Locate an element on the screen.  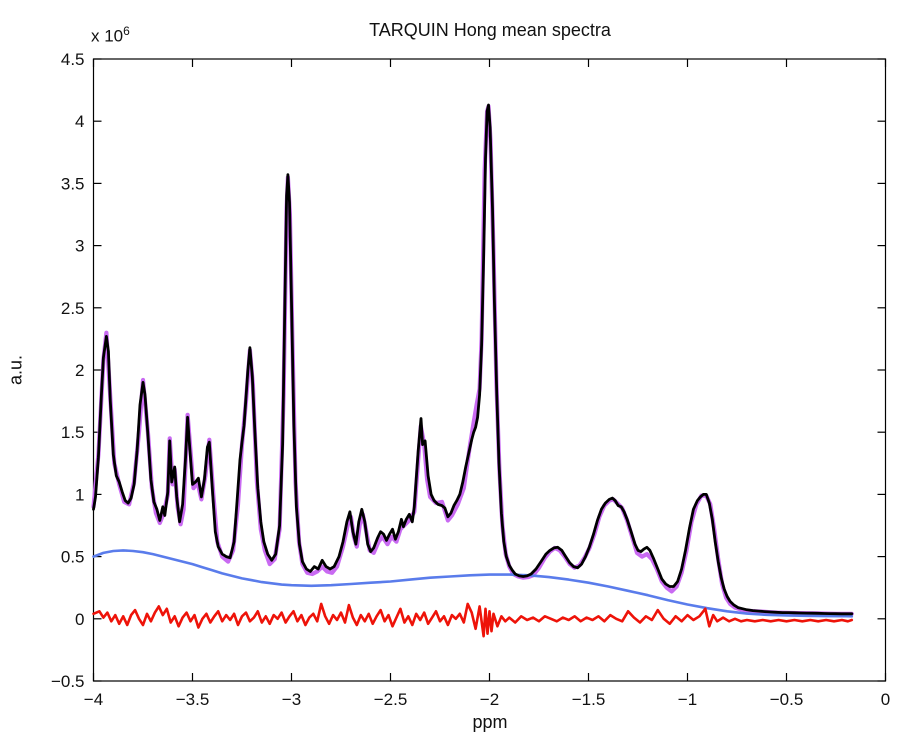
y-tick-label: 1.5 is located at coordinates (73, 432).